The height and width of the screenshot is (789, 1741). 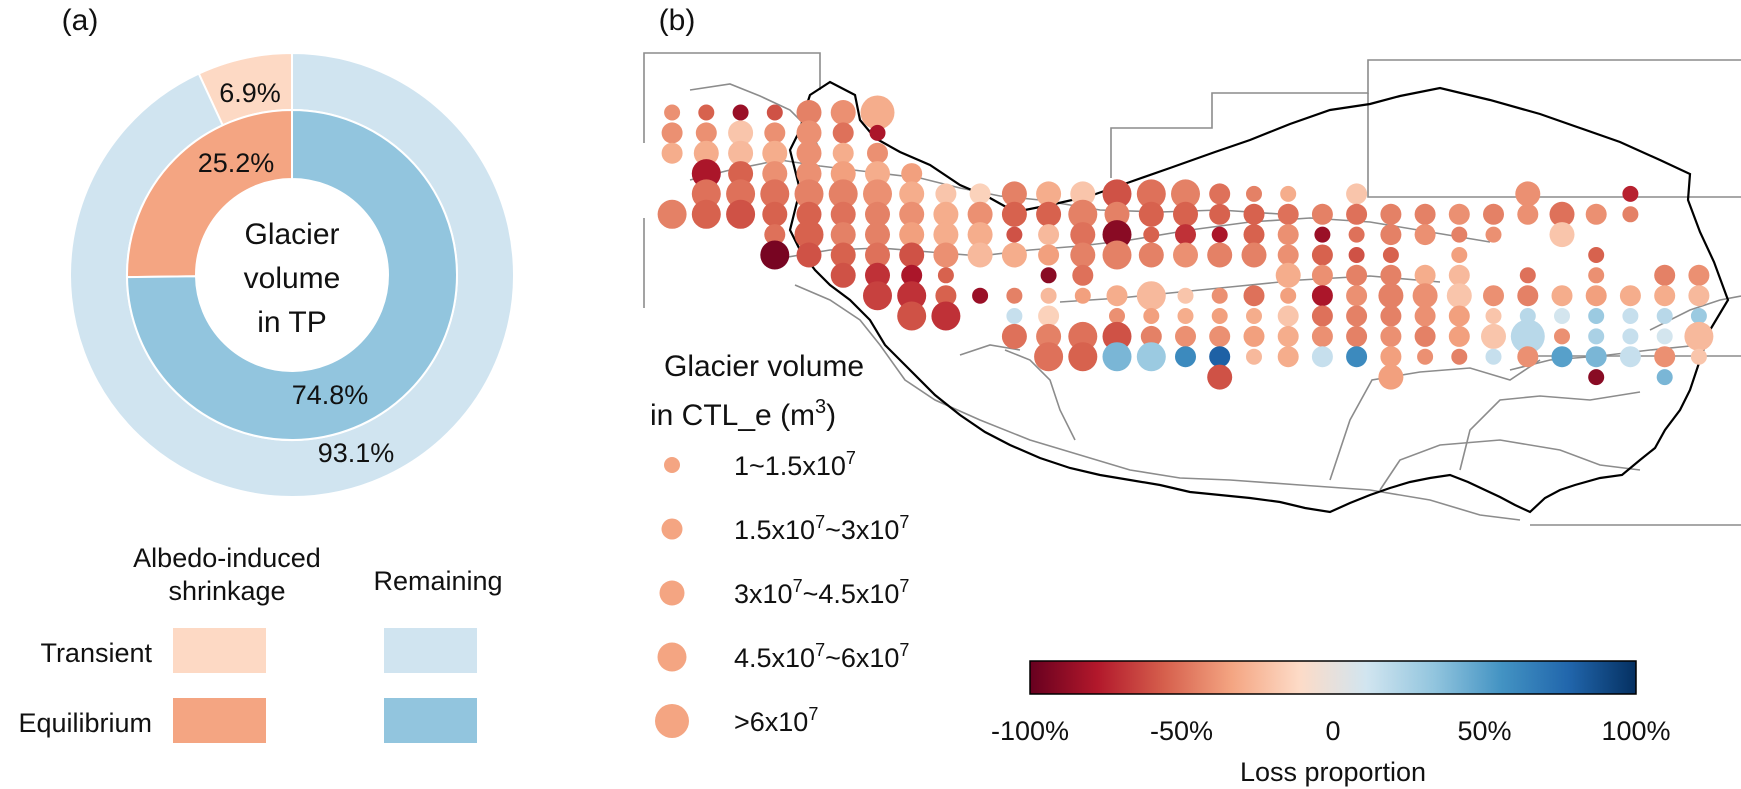 What do you see at coordinates (764, 366) in the screenshot?
I see `size-legend-title-1: Glacier volume` at bounding box center [764, 366].